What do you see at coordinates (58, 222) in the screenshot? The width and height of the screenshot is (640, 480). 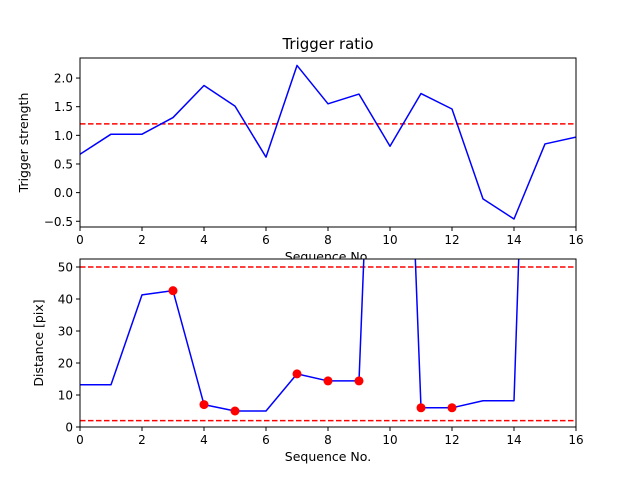 I see `y-tick-label: −0.5` at bounding box center [58, 222].